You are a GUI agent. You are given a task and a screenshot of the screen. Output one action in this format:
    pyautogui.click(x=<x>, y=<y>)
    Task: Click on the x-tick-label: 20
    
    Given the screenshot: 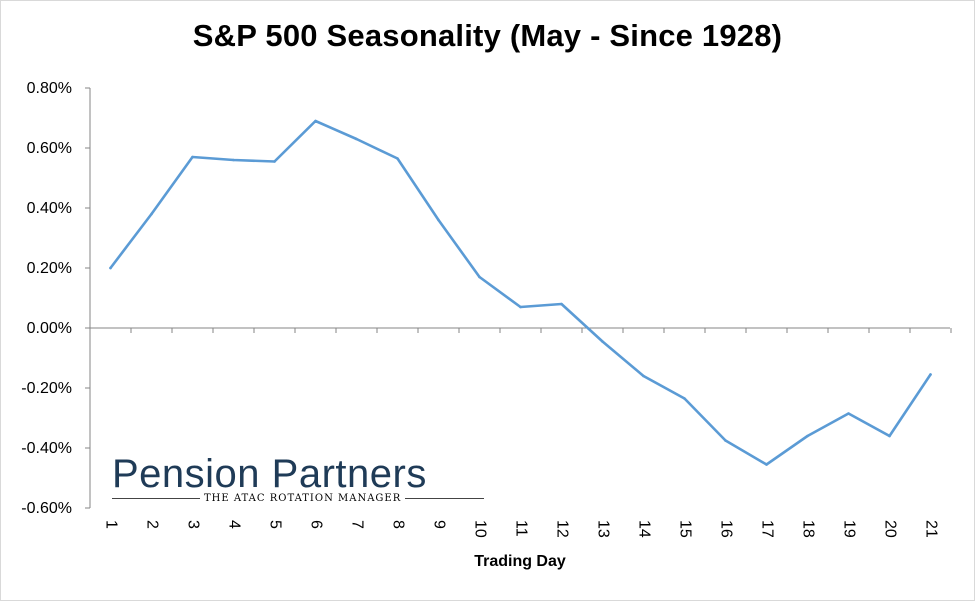 What is the action you would take?
    pyautogui.click(x=889, y=529)
    